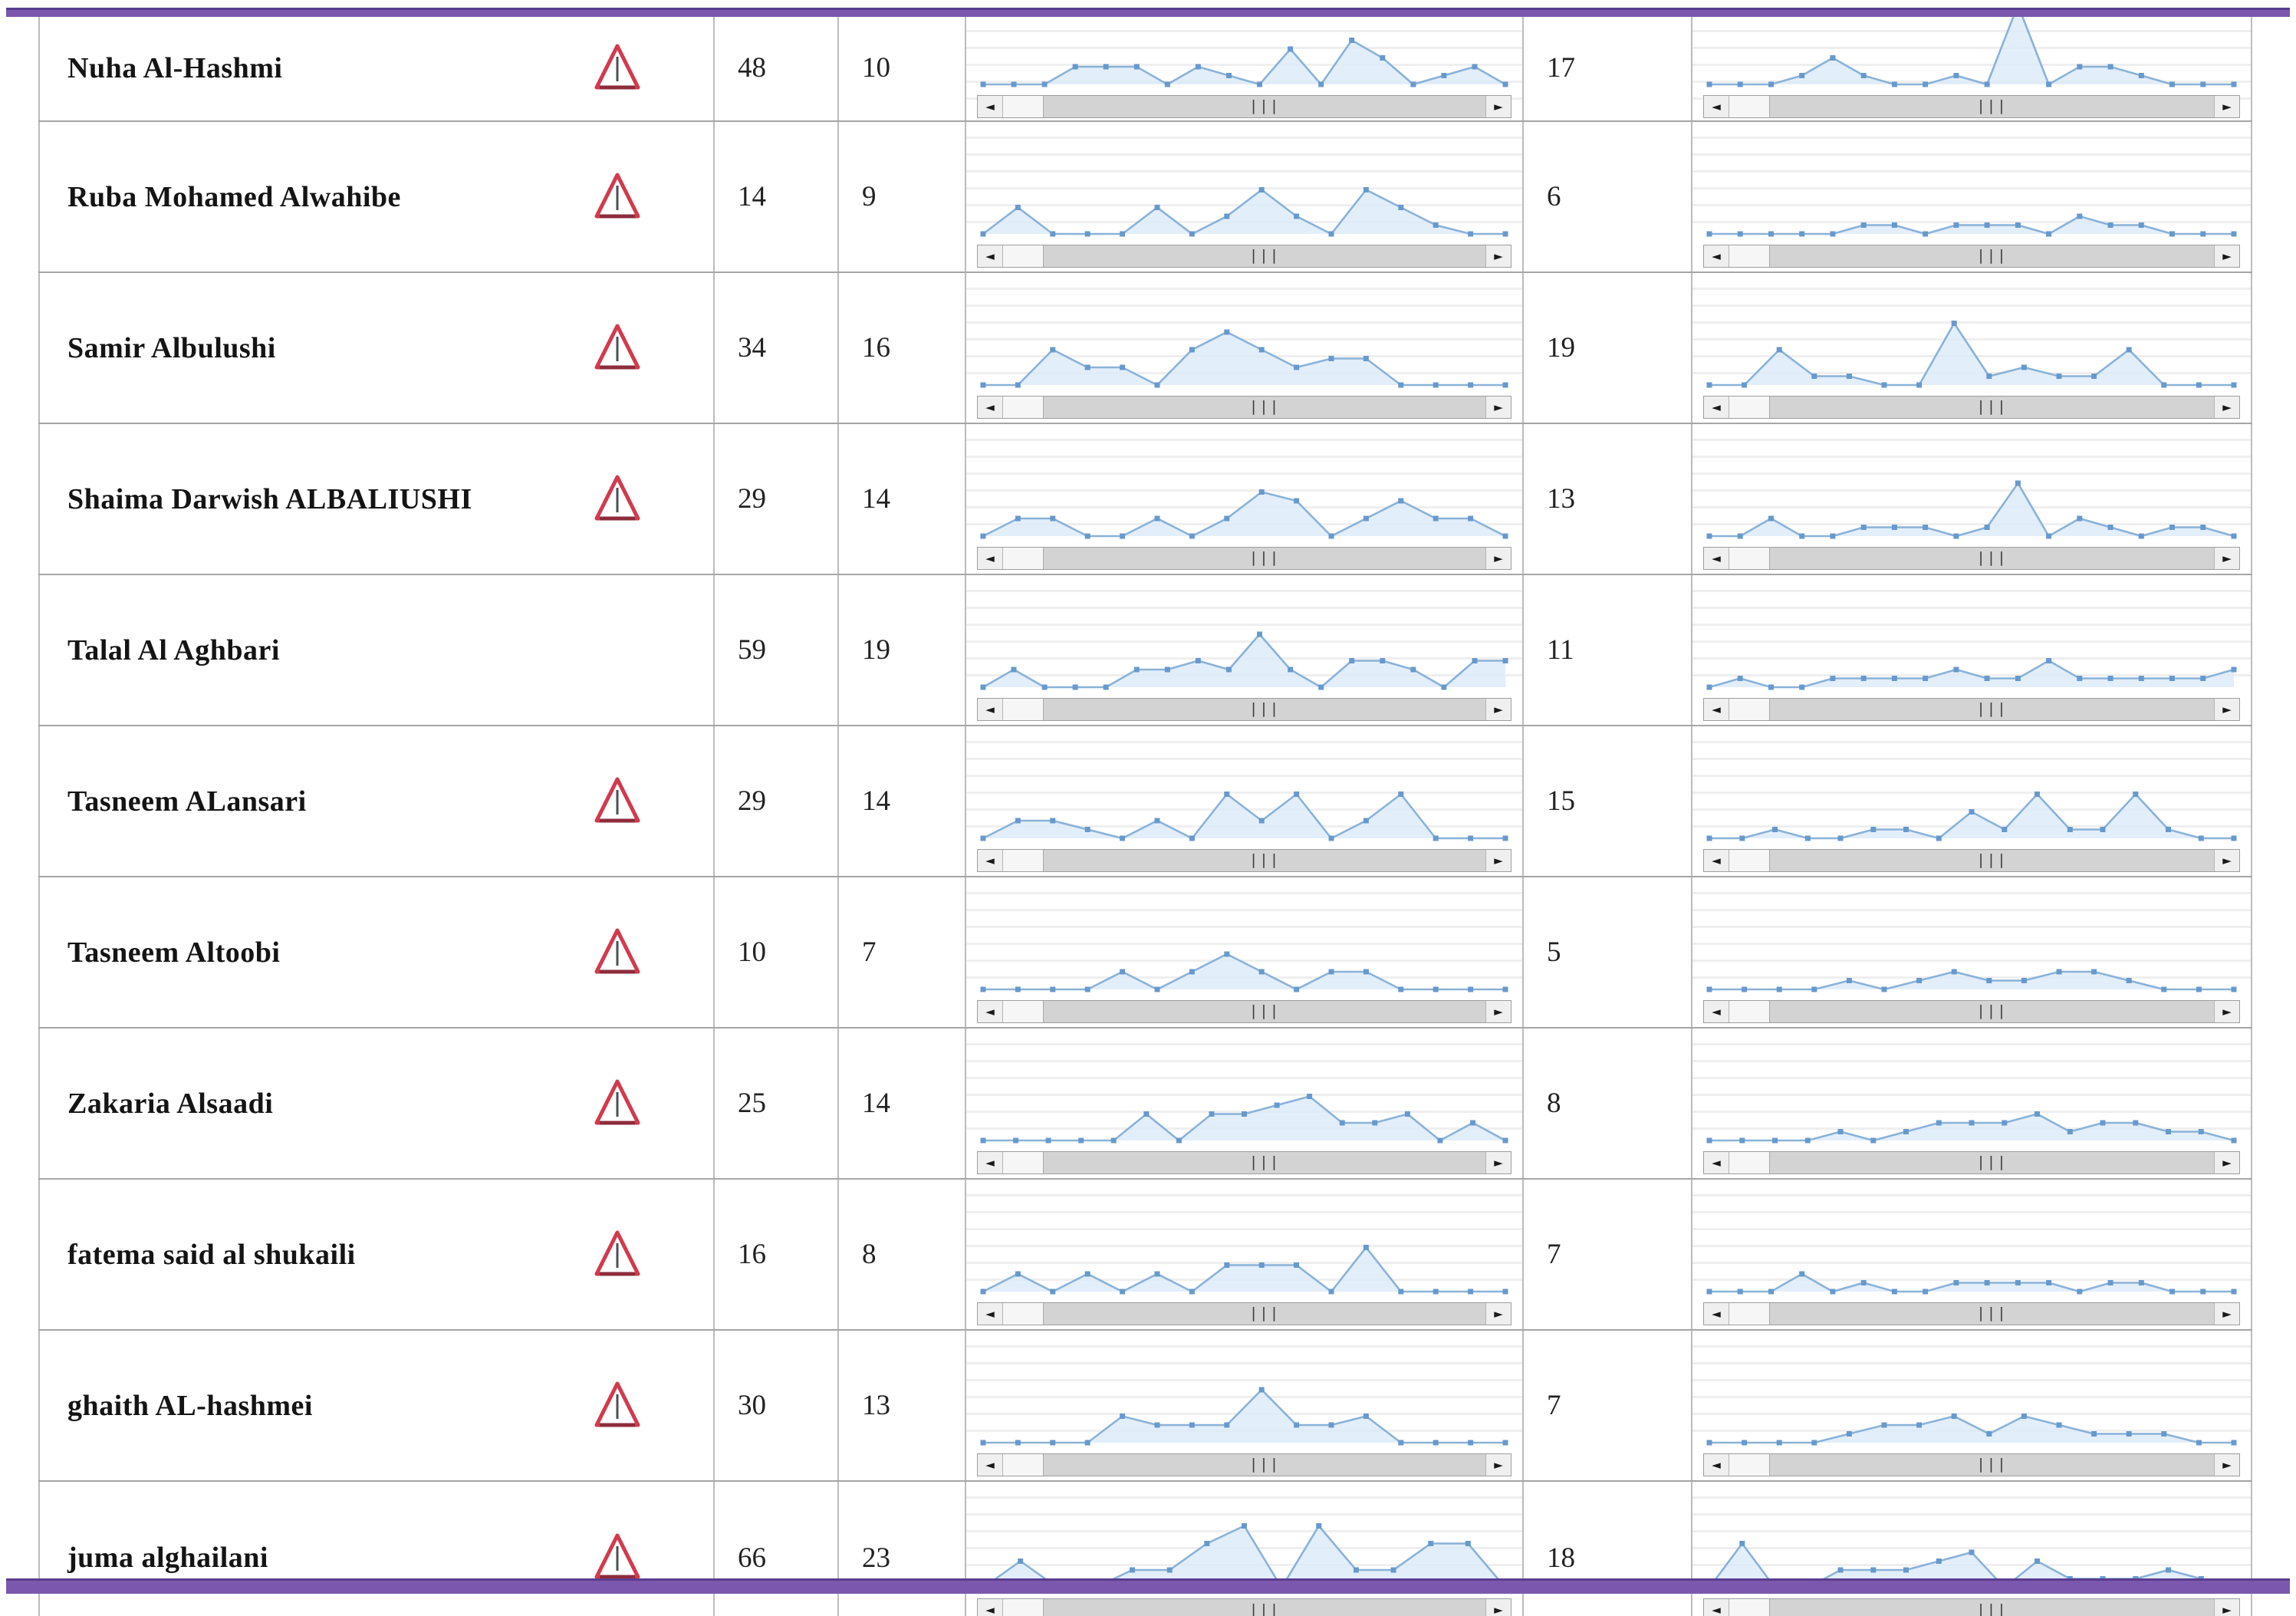 The image size is (2296, 1616). I want to click on user-name-link: fatema said al shukaili, so click(211, 1255).